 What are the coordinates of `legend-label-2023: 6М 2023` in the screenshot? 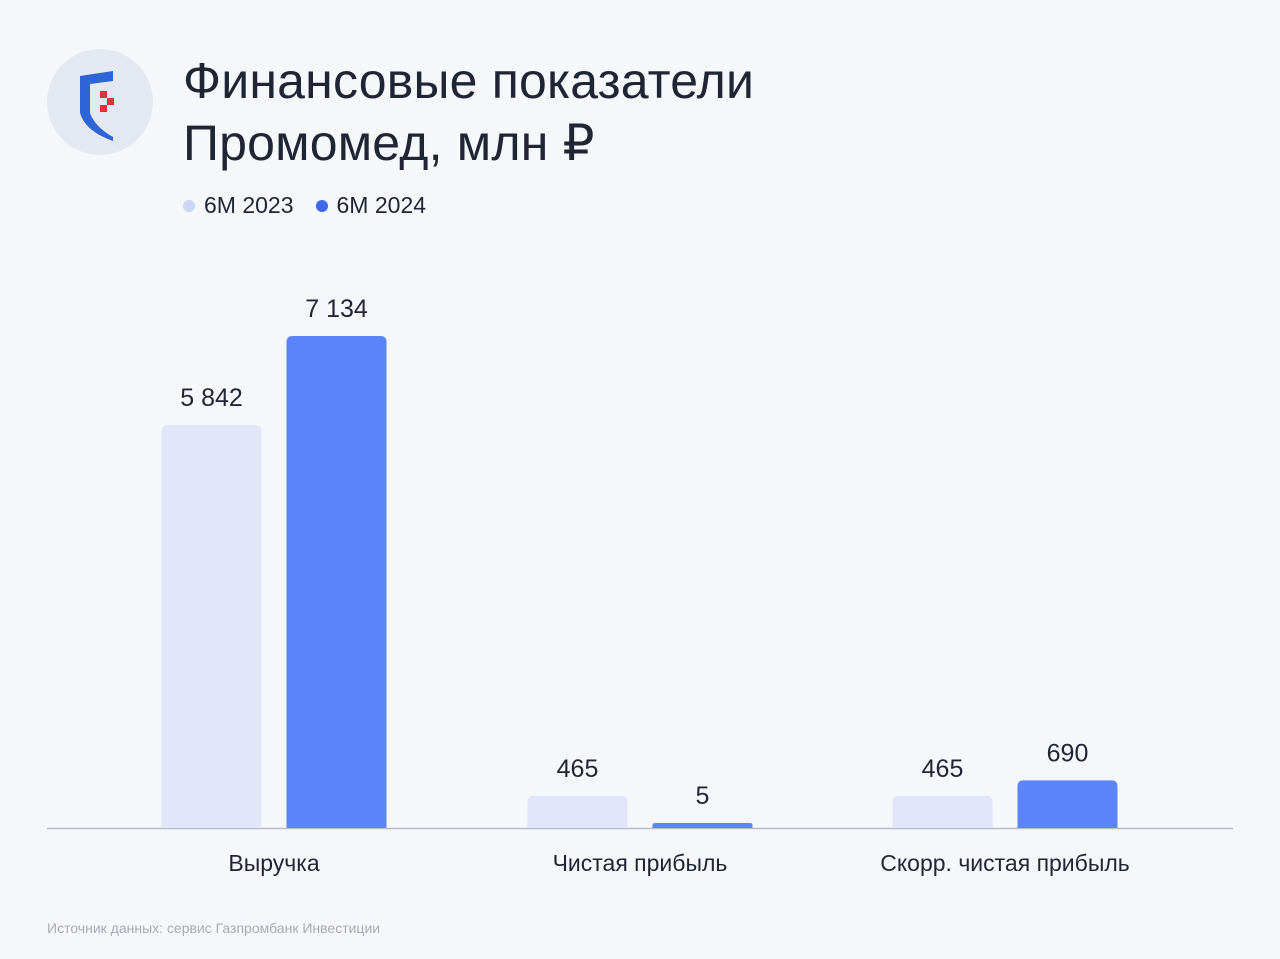 It's located at (249, 205).